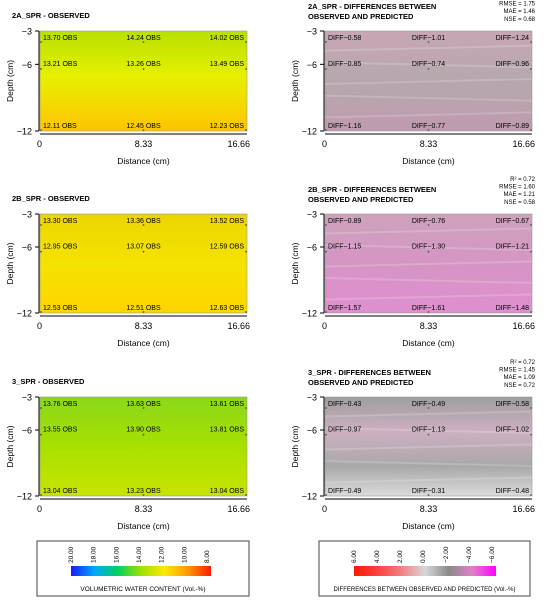  What do you see at coordinates (141, 571) in the screenshot?
I see `colorbar-gradient` at bounding box center [141, 571].